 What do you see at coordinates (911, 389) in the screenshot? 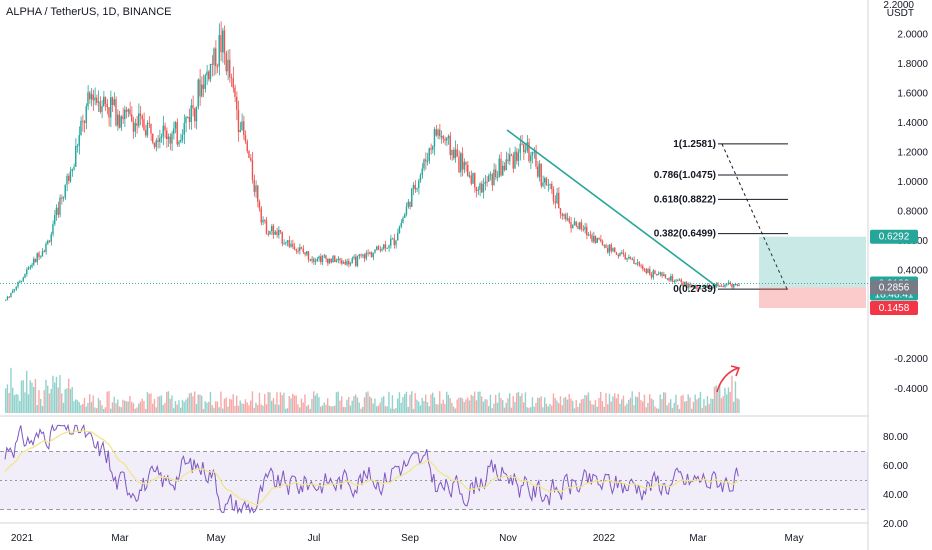
I see `volume-tick-label: -0.4000` at bounding box center [911, 389].